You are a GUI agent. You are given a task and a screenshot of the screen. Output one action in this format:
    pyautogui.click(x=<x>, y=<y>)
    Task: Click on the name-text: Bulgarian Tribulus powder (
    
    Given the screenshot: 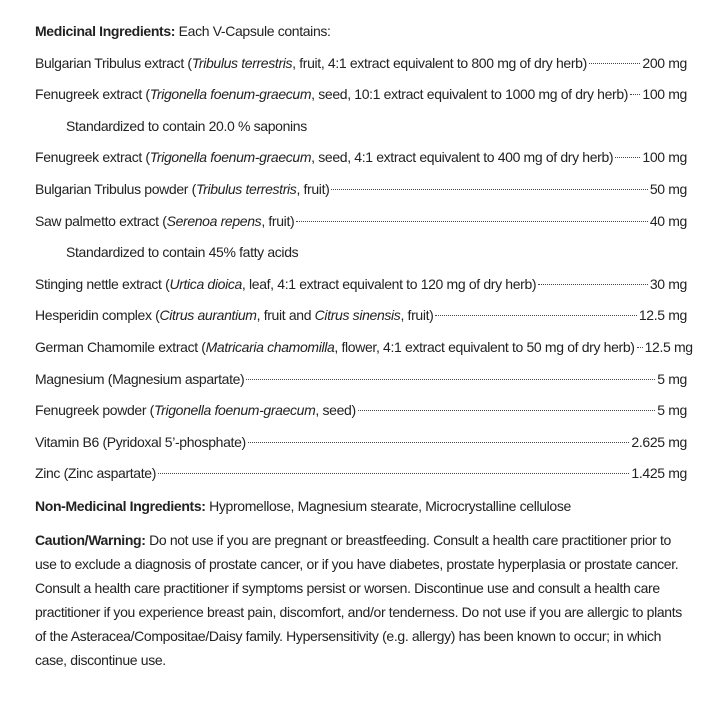 What is the action you would take?
    pyautogui.click(x=115, y=188)
    